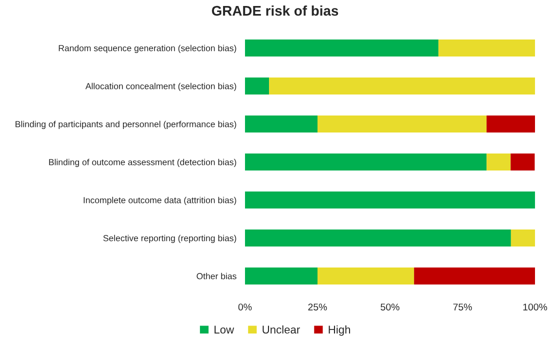 This screenshot has width=550, height=337. What do you see at coordinates (462, 307) in the screenshot?
I see `x-tick-label: 75%` at bounding box center [462, 307].